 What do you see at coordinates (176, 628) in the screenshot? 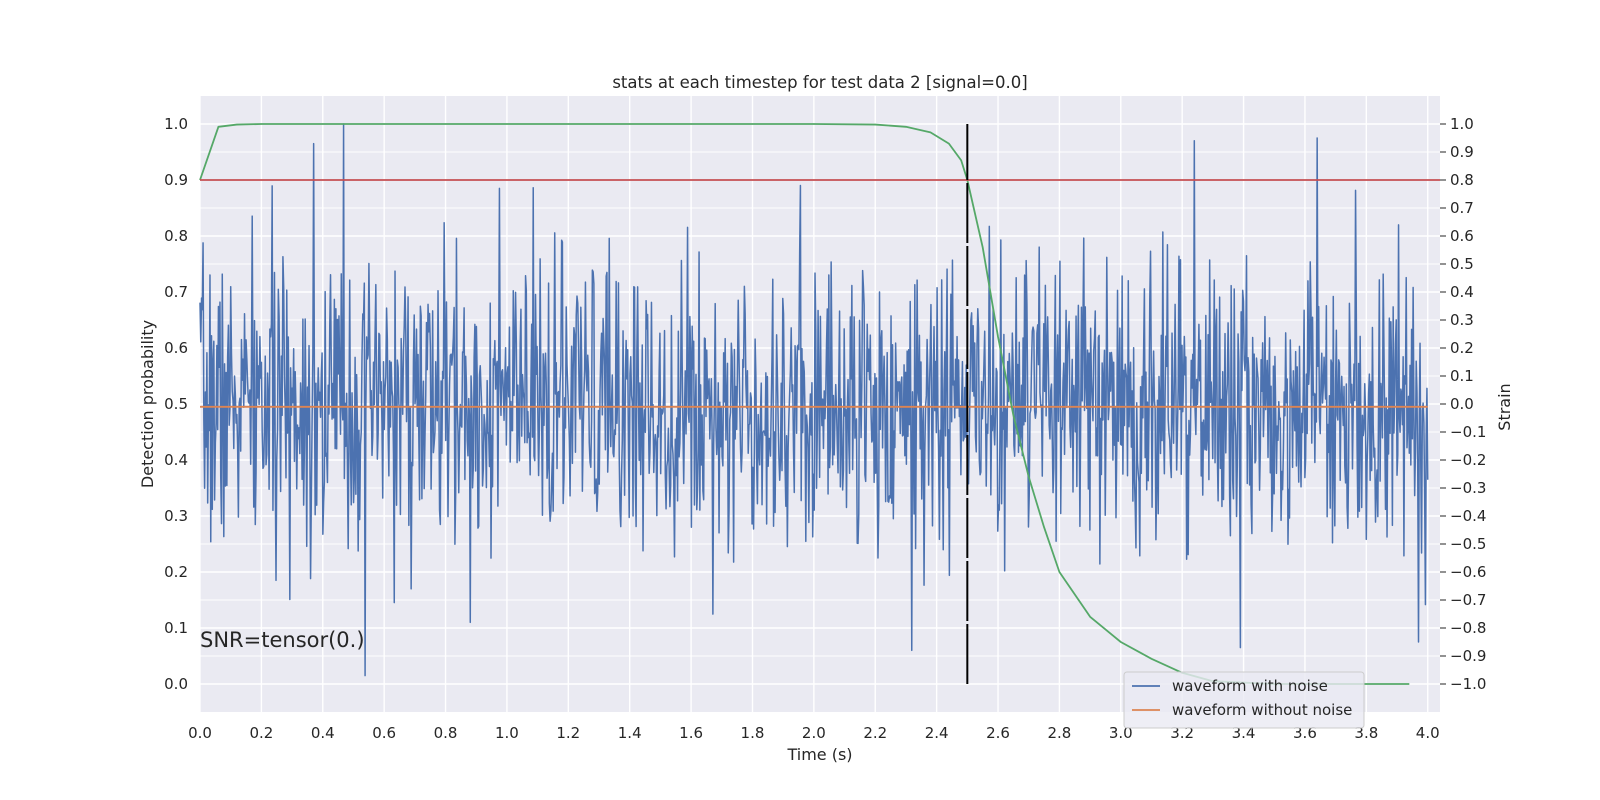
I see `y-left-tick-label-1: 0.1` at bounding box center [176, 628].